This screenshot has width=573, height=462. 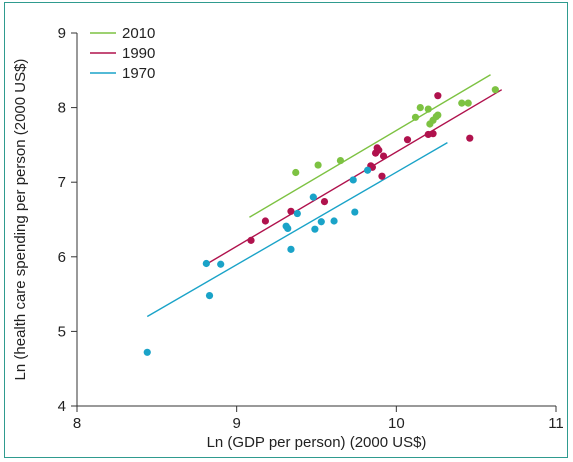 I want to click on x-tick-label: 10, so click(x=396, y=423).